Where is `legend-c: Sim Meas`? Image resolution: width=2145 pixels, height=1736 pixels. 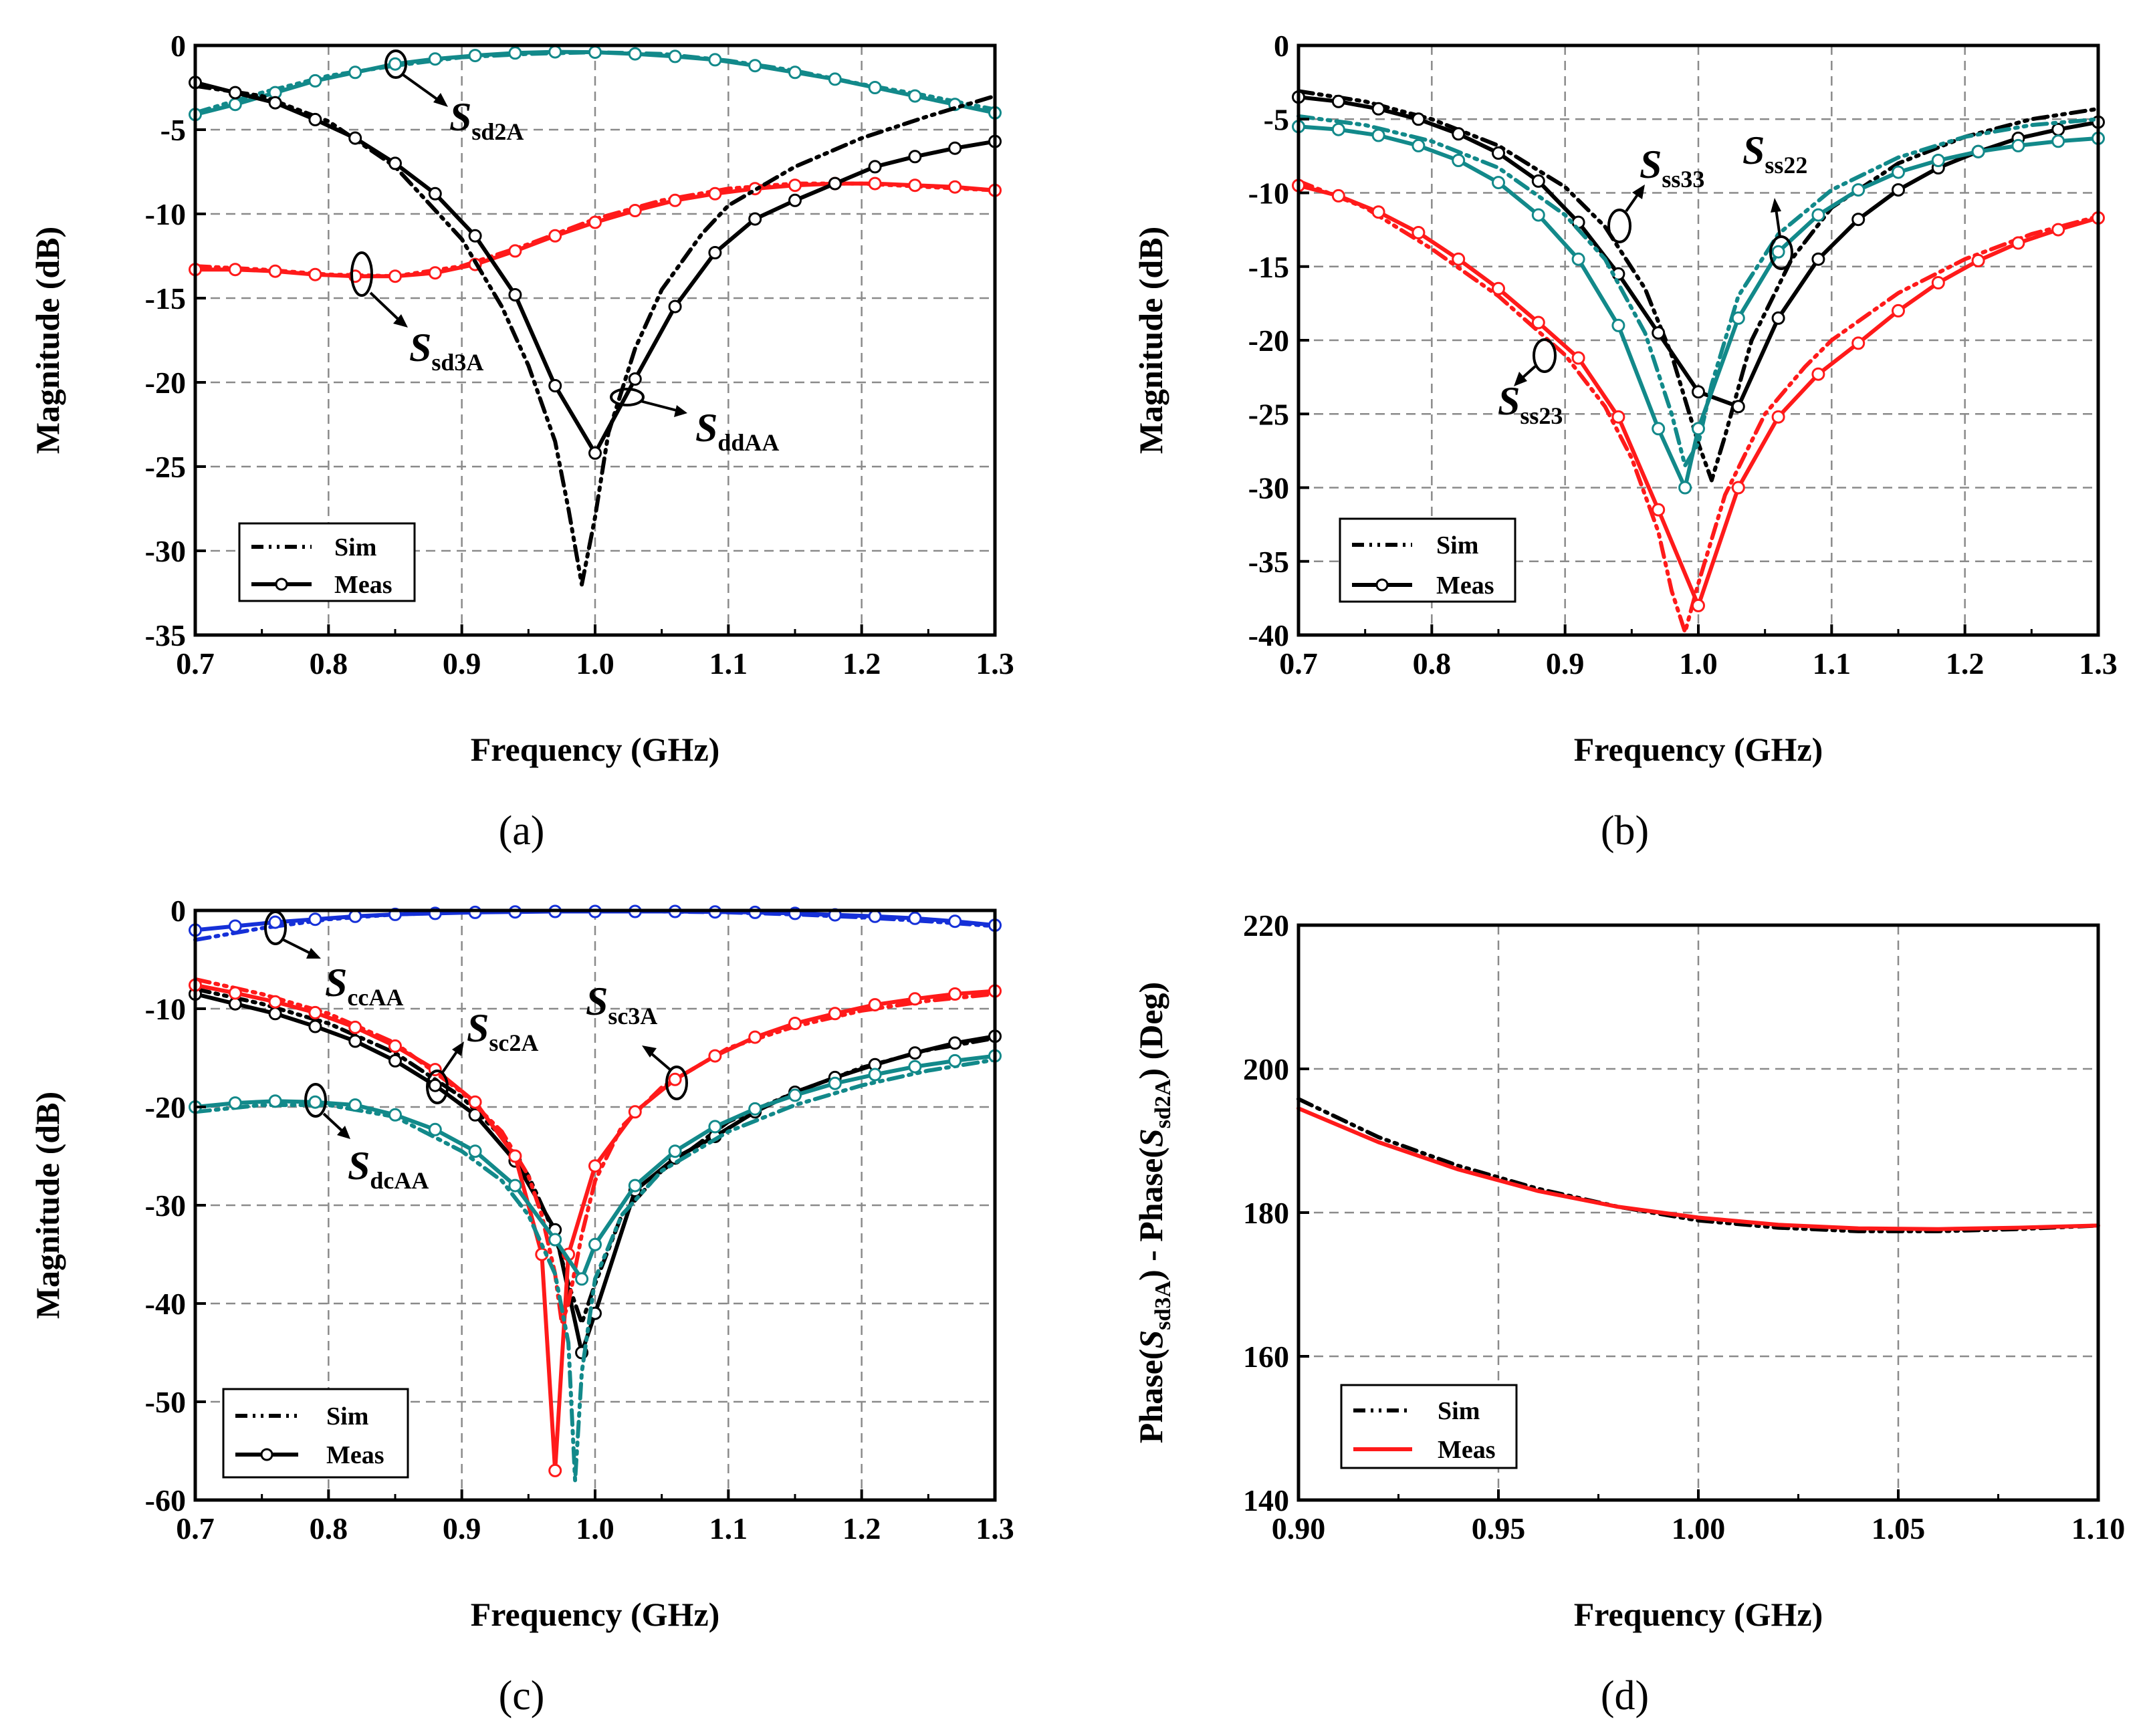 legend-c: Sim Meas is located at coordinates (315, 1433).